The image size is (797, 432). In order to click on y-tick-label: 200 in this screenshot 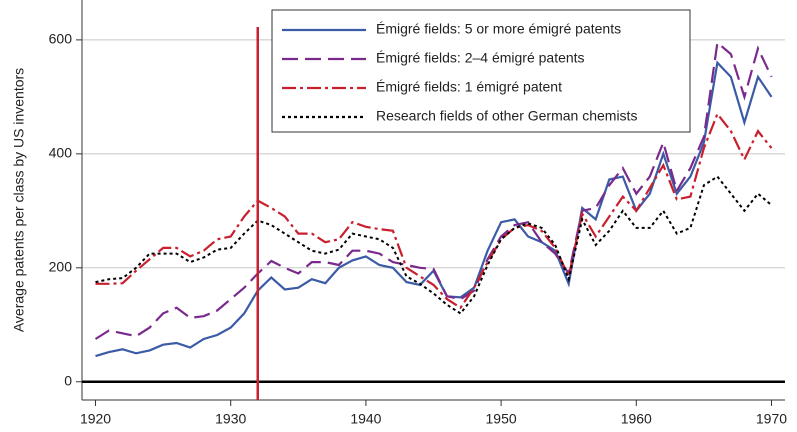, I will do `click(61, 267)`.